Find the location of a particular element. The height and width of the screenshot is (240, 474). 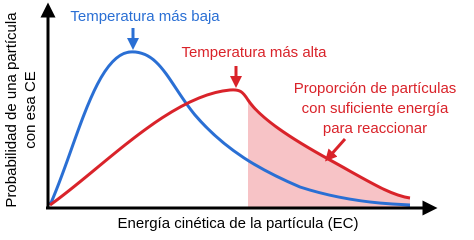

proportion-label: Proporción de partículas is located at coordinates (375, 88).